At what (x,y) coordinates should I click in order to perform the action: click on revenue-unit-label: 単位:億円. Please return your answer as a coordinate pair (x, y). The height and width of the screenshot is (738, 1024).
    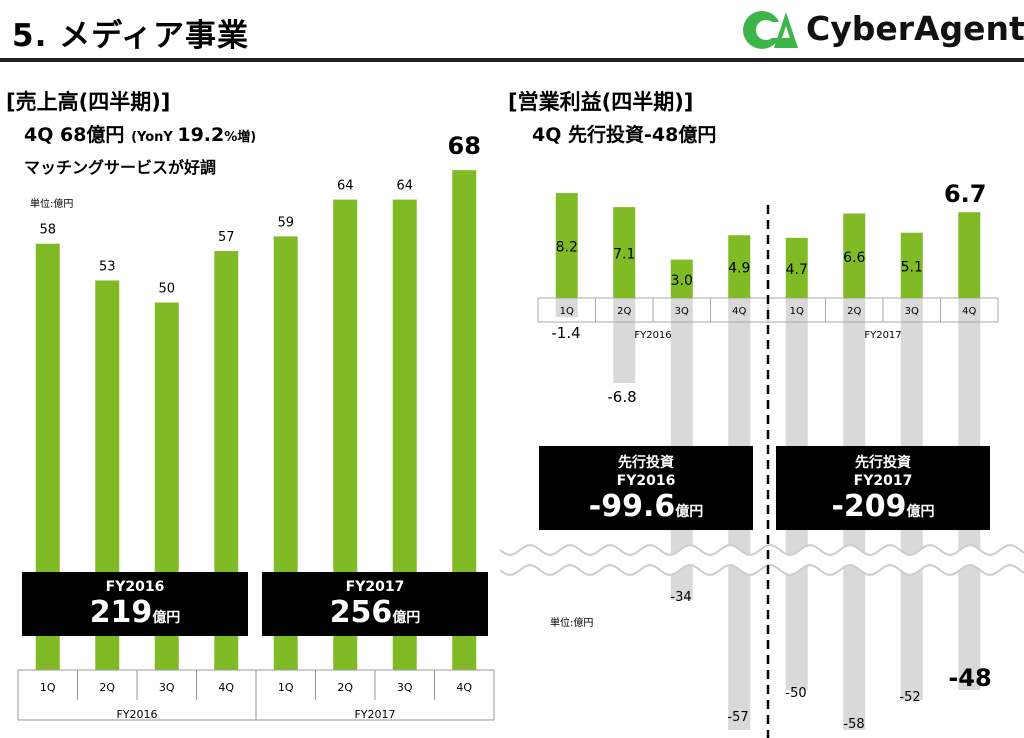
    Looking at the image, I should click on (52, 204).